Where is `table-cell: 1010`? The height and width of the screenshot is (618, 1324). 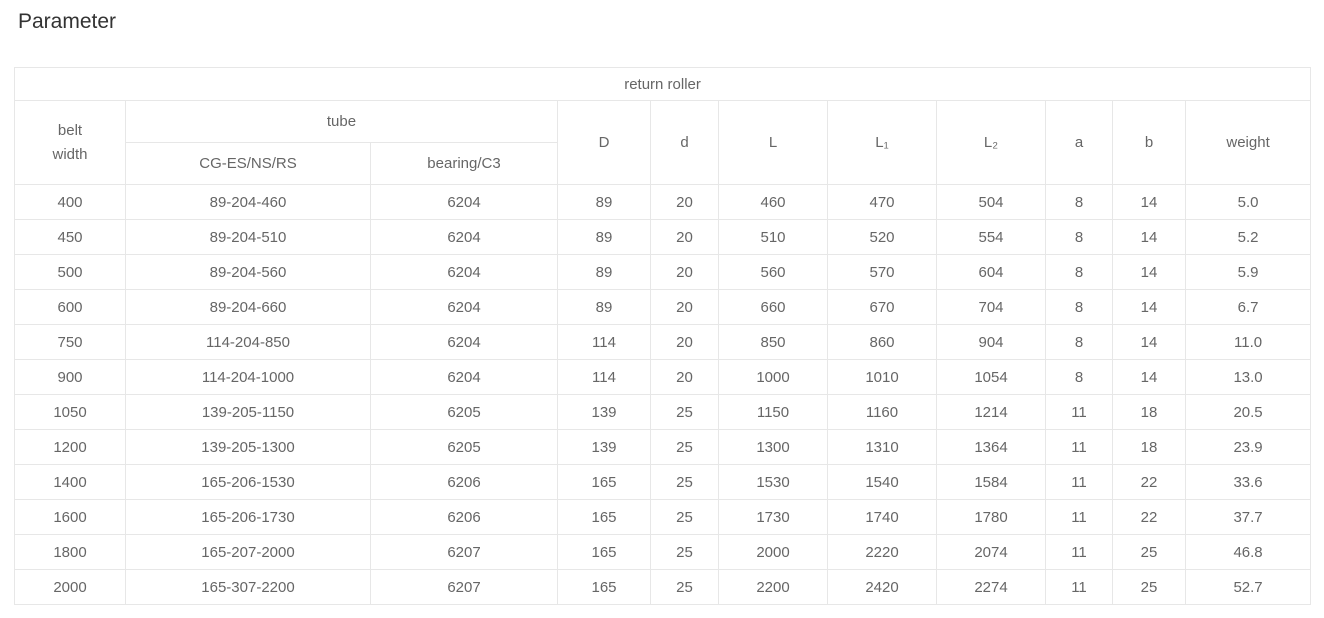 table-cell: 1010 is located at coordinates (882, 377).